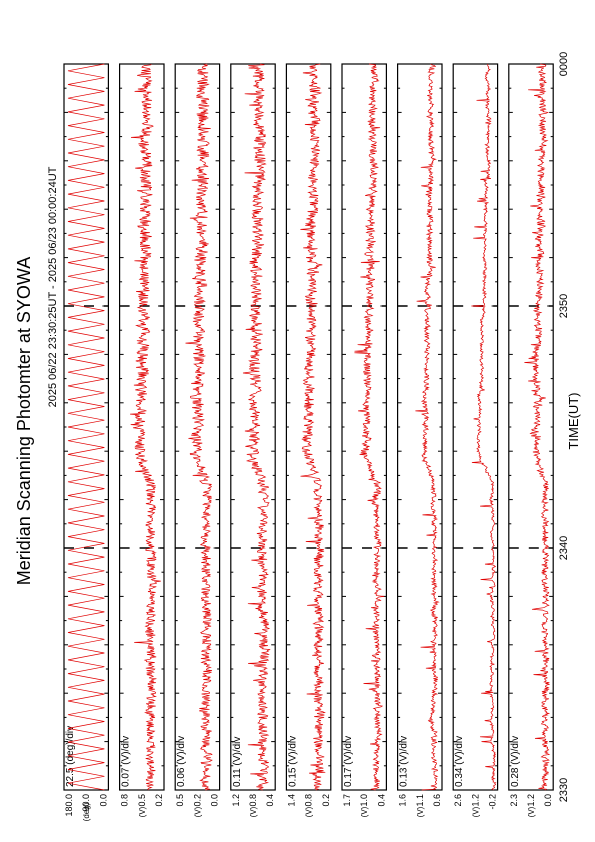 This screenshot has width=595, height=842. Describe the element at coordinates (564, 790) in the screenshot. I see `x-tick-label: 2330` at that location.